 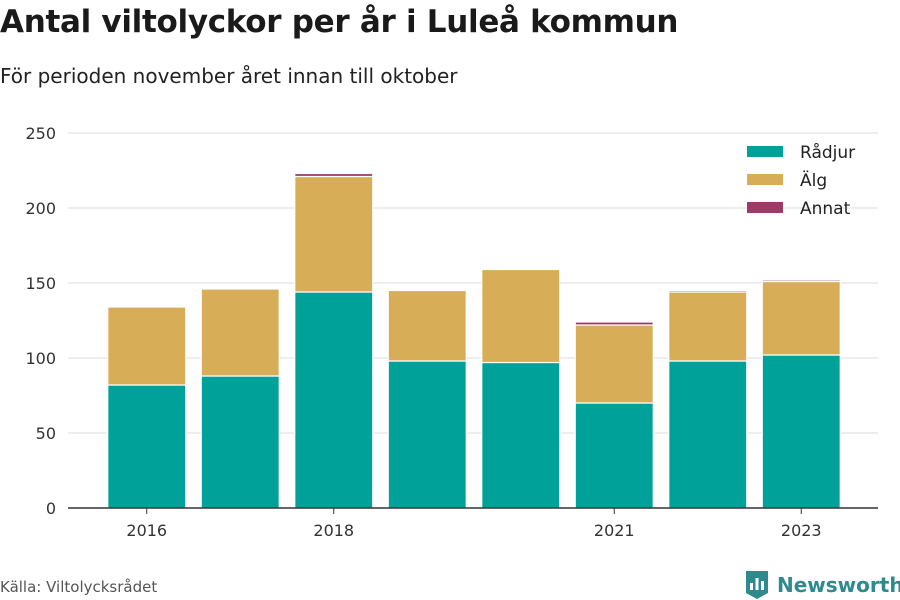 What do you see at coordinates (827, 152) in the screenshot?
I see `legend-label: Rådjur` at bounding box center [827, 152].